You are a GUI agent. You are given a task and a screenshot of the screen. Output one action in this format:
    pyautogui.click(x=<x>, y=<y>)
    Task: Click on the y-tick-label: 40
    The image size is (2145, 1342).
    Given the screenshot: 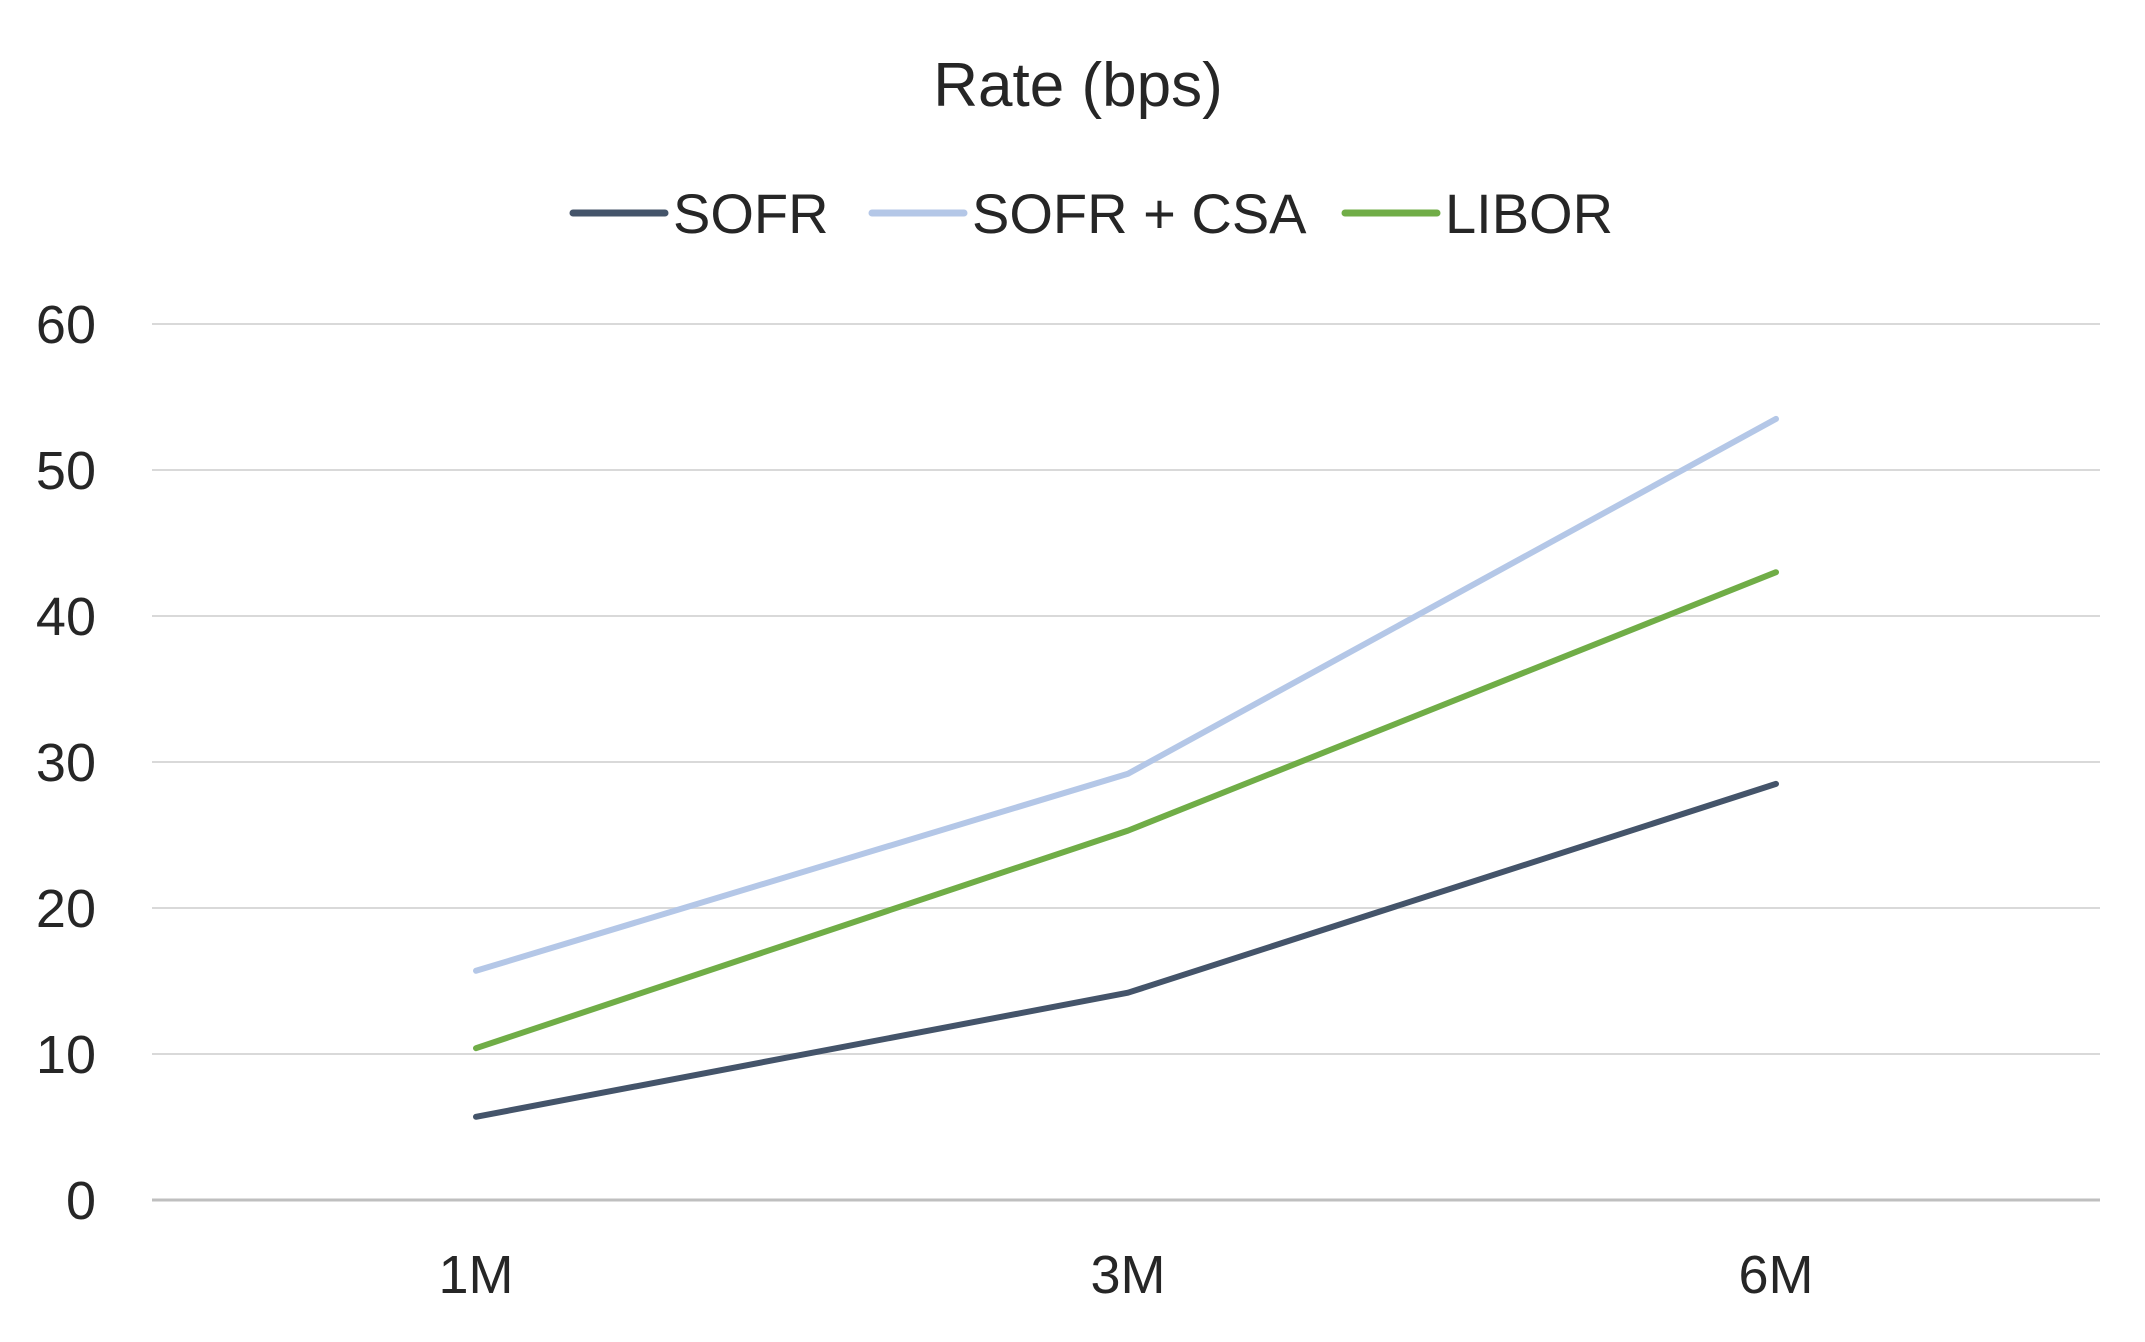 What is the action you would take?
    pyautogui.click(x=66, y=617)
    